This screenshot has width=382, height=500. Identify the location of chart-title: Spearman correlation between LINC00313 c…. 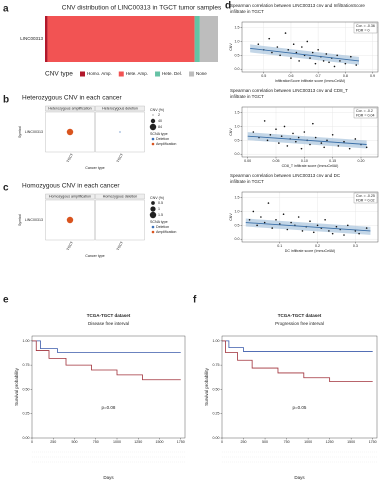
(285, 175).